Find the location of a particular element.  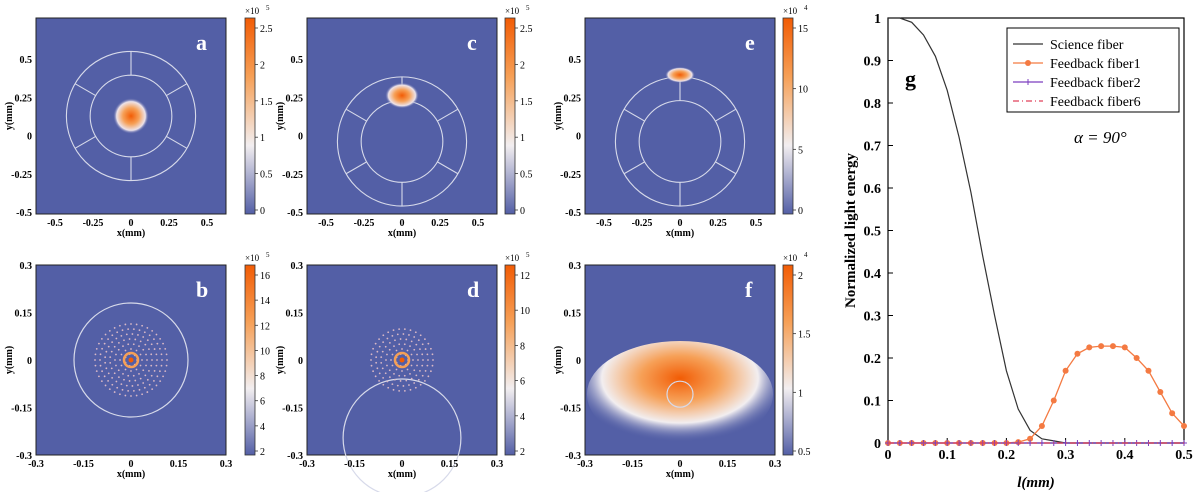

x-tick-label: 0 is located at coordinates (402, 223).